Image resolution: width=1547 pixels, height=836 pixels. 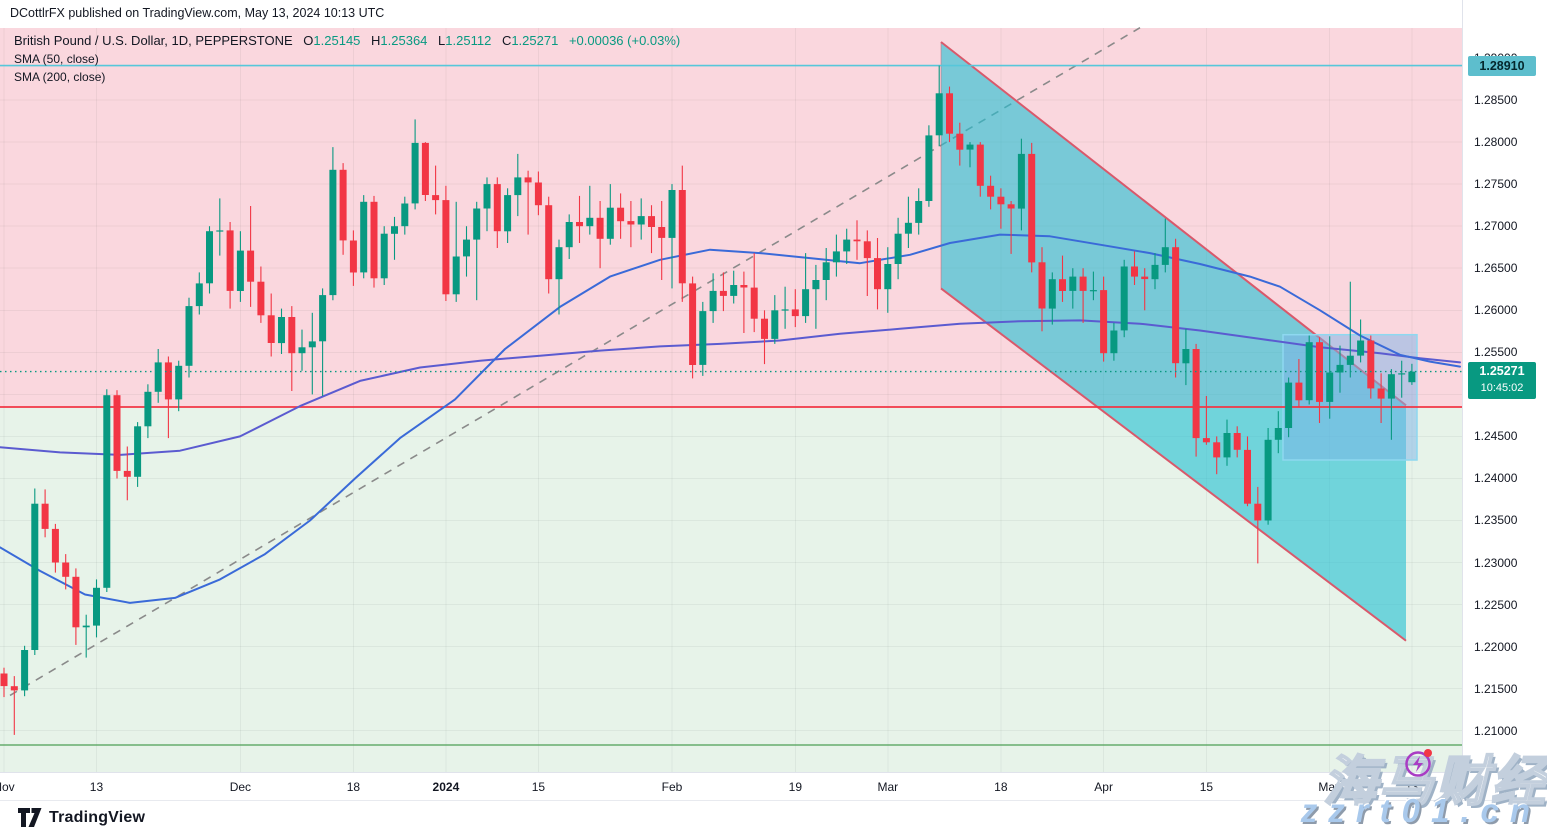 I want to click on time-axis: Nov 13 Dec 18 2024 15 Feb 19 Mar 18 Apr 15 May 13, so click(x=731, y=786).